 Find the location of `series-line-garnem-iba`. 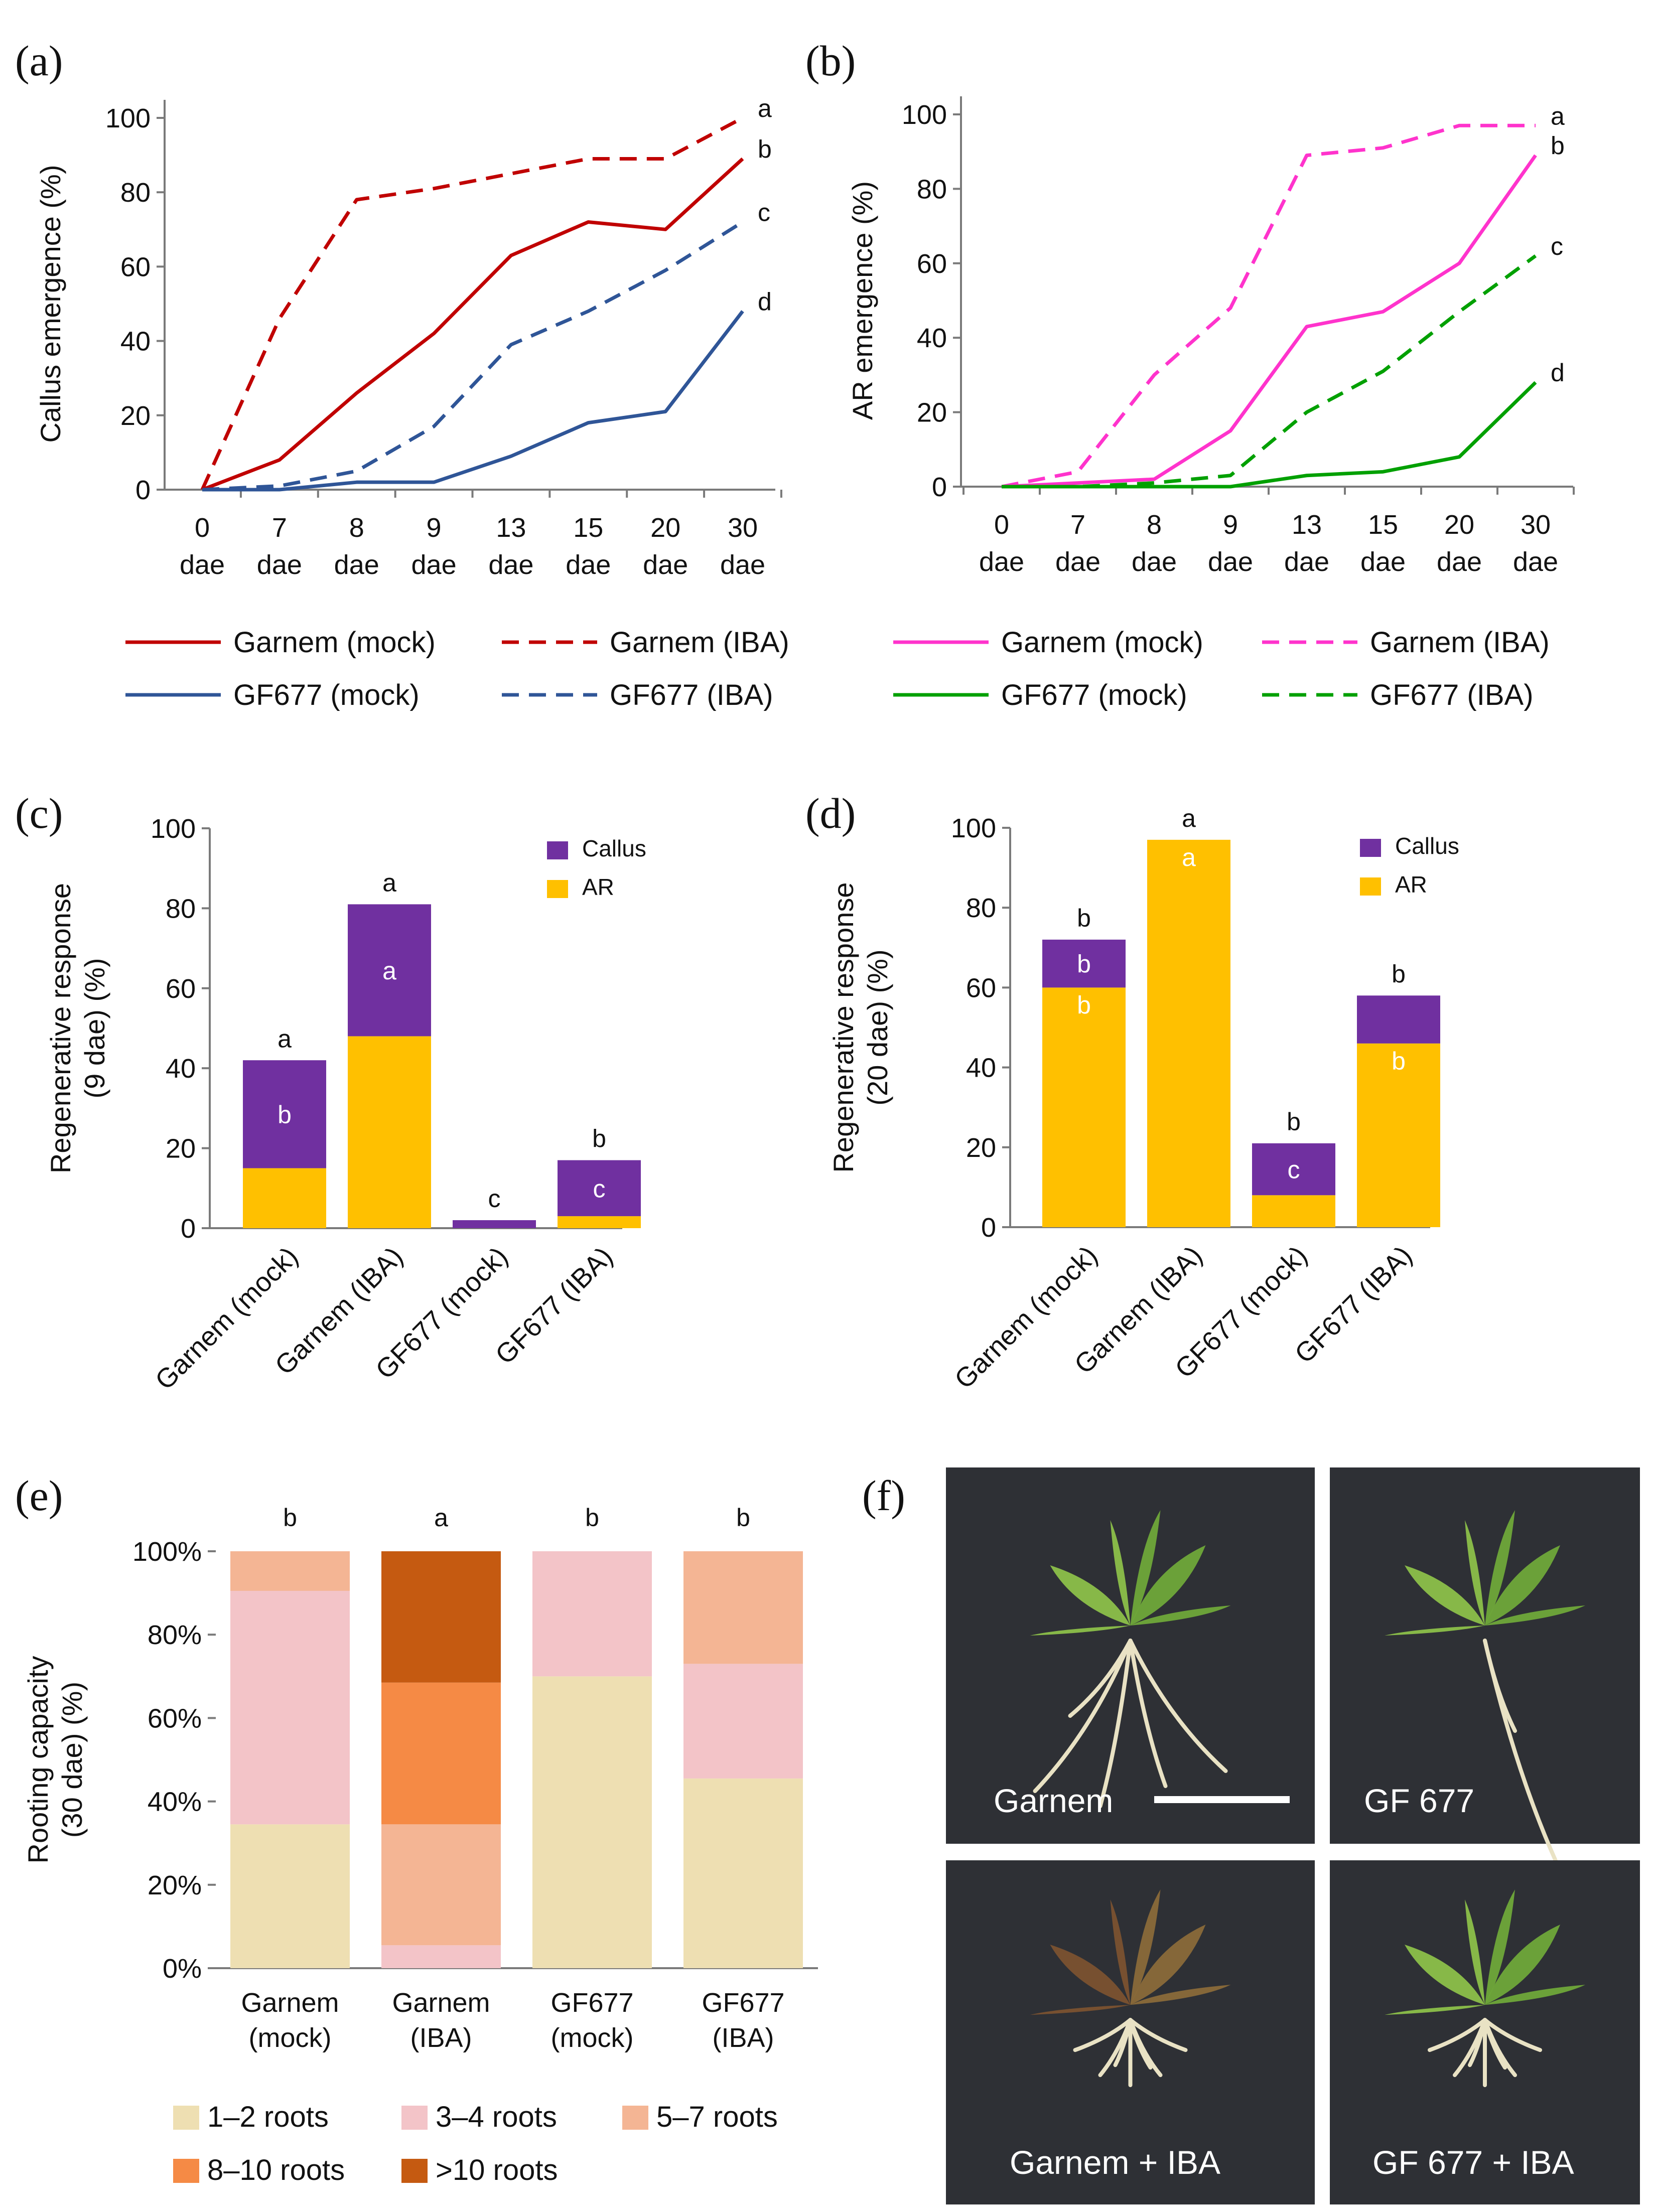

series-line-garnem-iba is located at coordinates (1268, 306).